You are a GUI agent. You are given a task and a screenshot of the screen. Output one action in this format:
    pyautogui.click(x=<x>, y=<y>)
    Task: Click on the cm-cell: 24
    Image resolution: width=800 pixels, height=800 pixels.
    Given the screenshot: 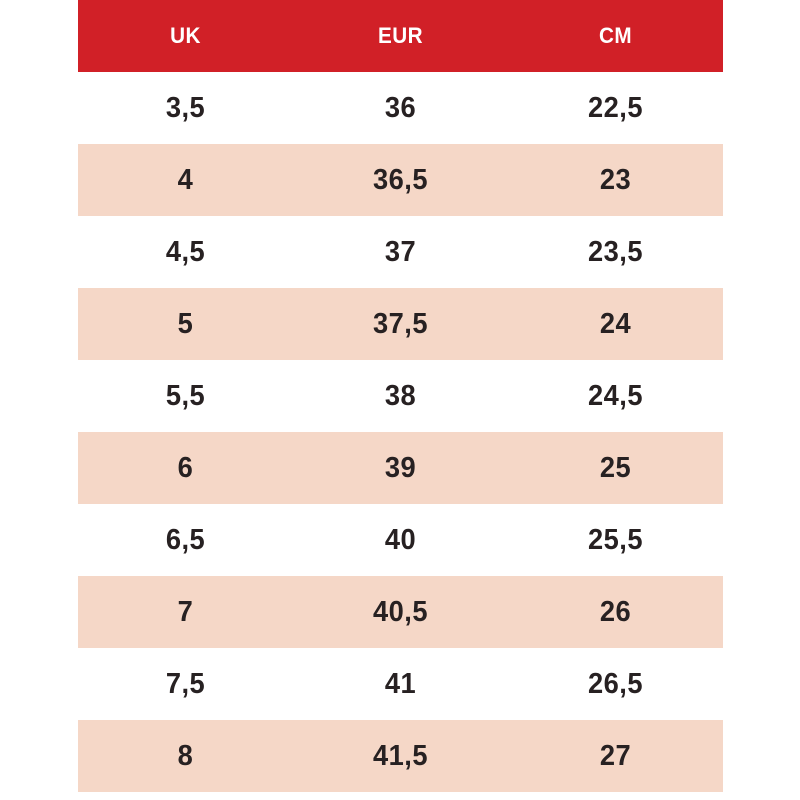 What is the action you would take?
    pyautogui.click(x=615, y=323)
    